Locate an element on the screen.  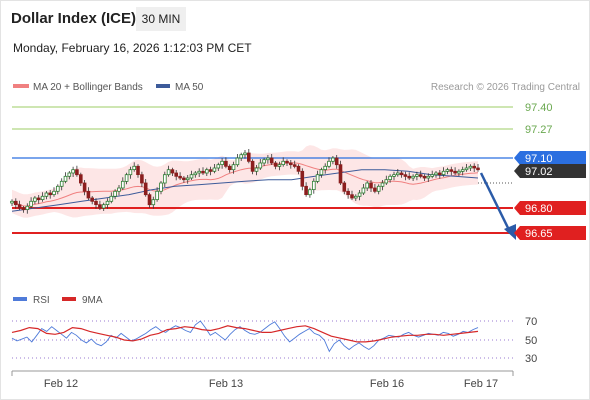
level-tag-last: 97.02 is located at coordinates (550, 171).